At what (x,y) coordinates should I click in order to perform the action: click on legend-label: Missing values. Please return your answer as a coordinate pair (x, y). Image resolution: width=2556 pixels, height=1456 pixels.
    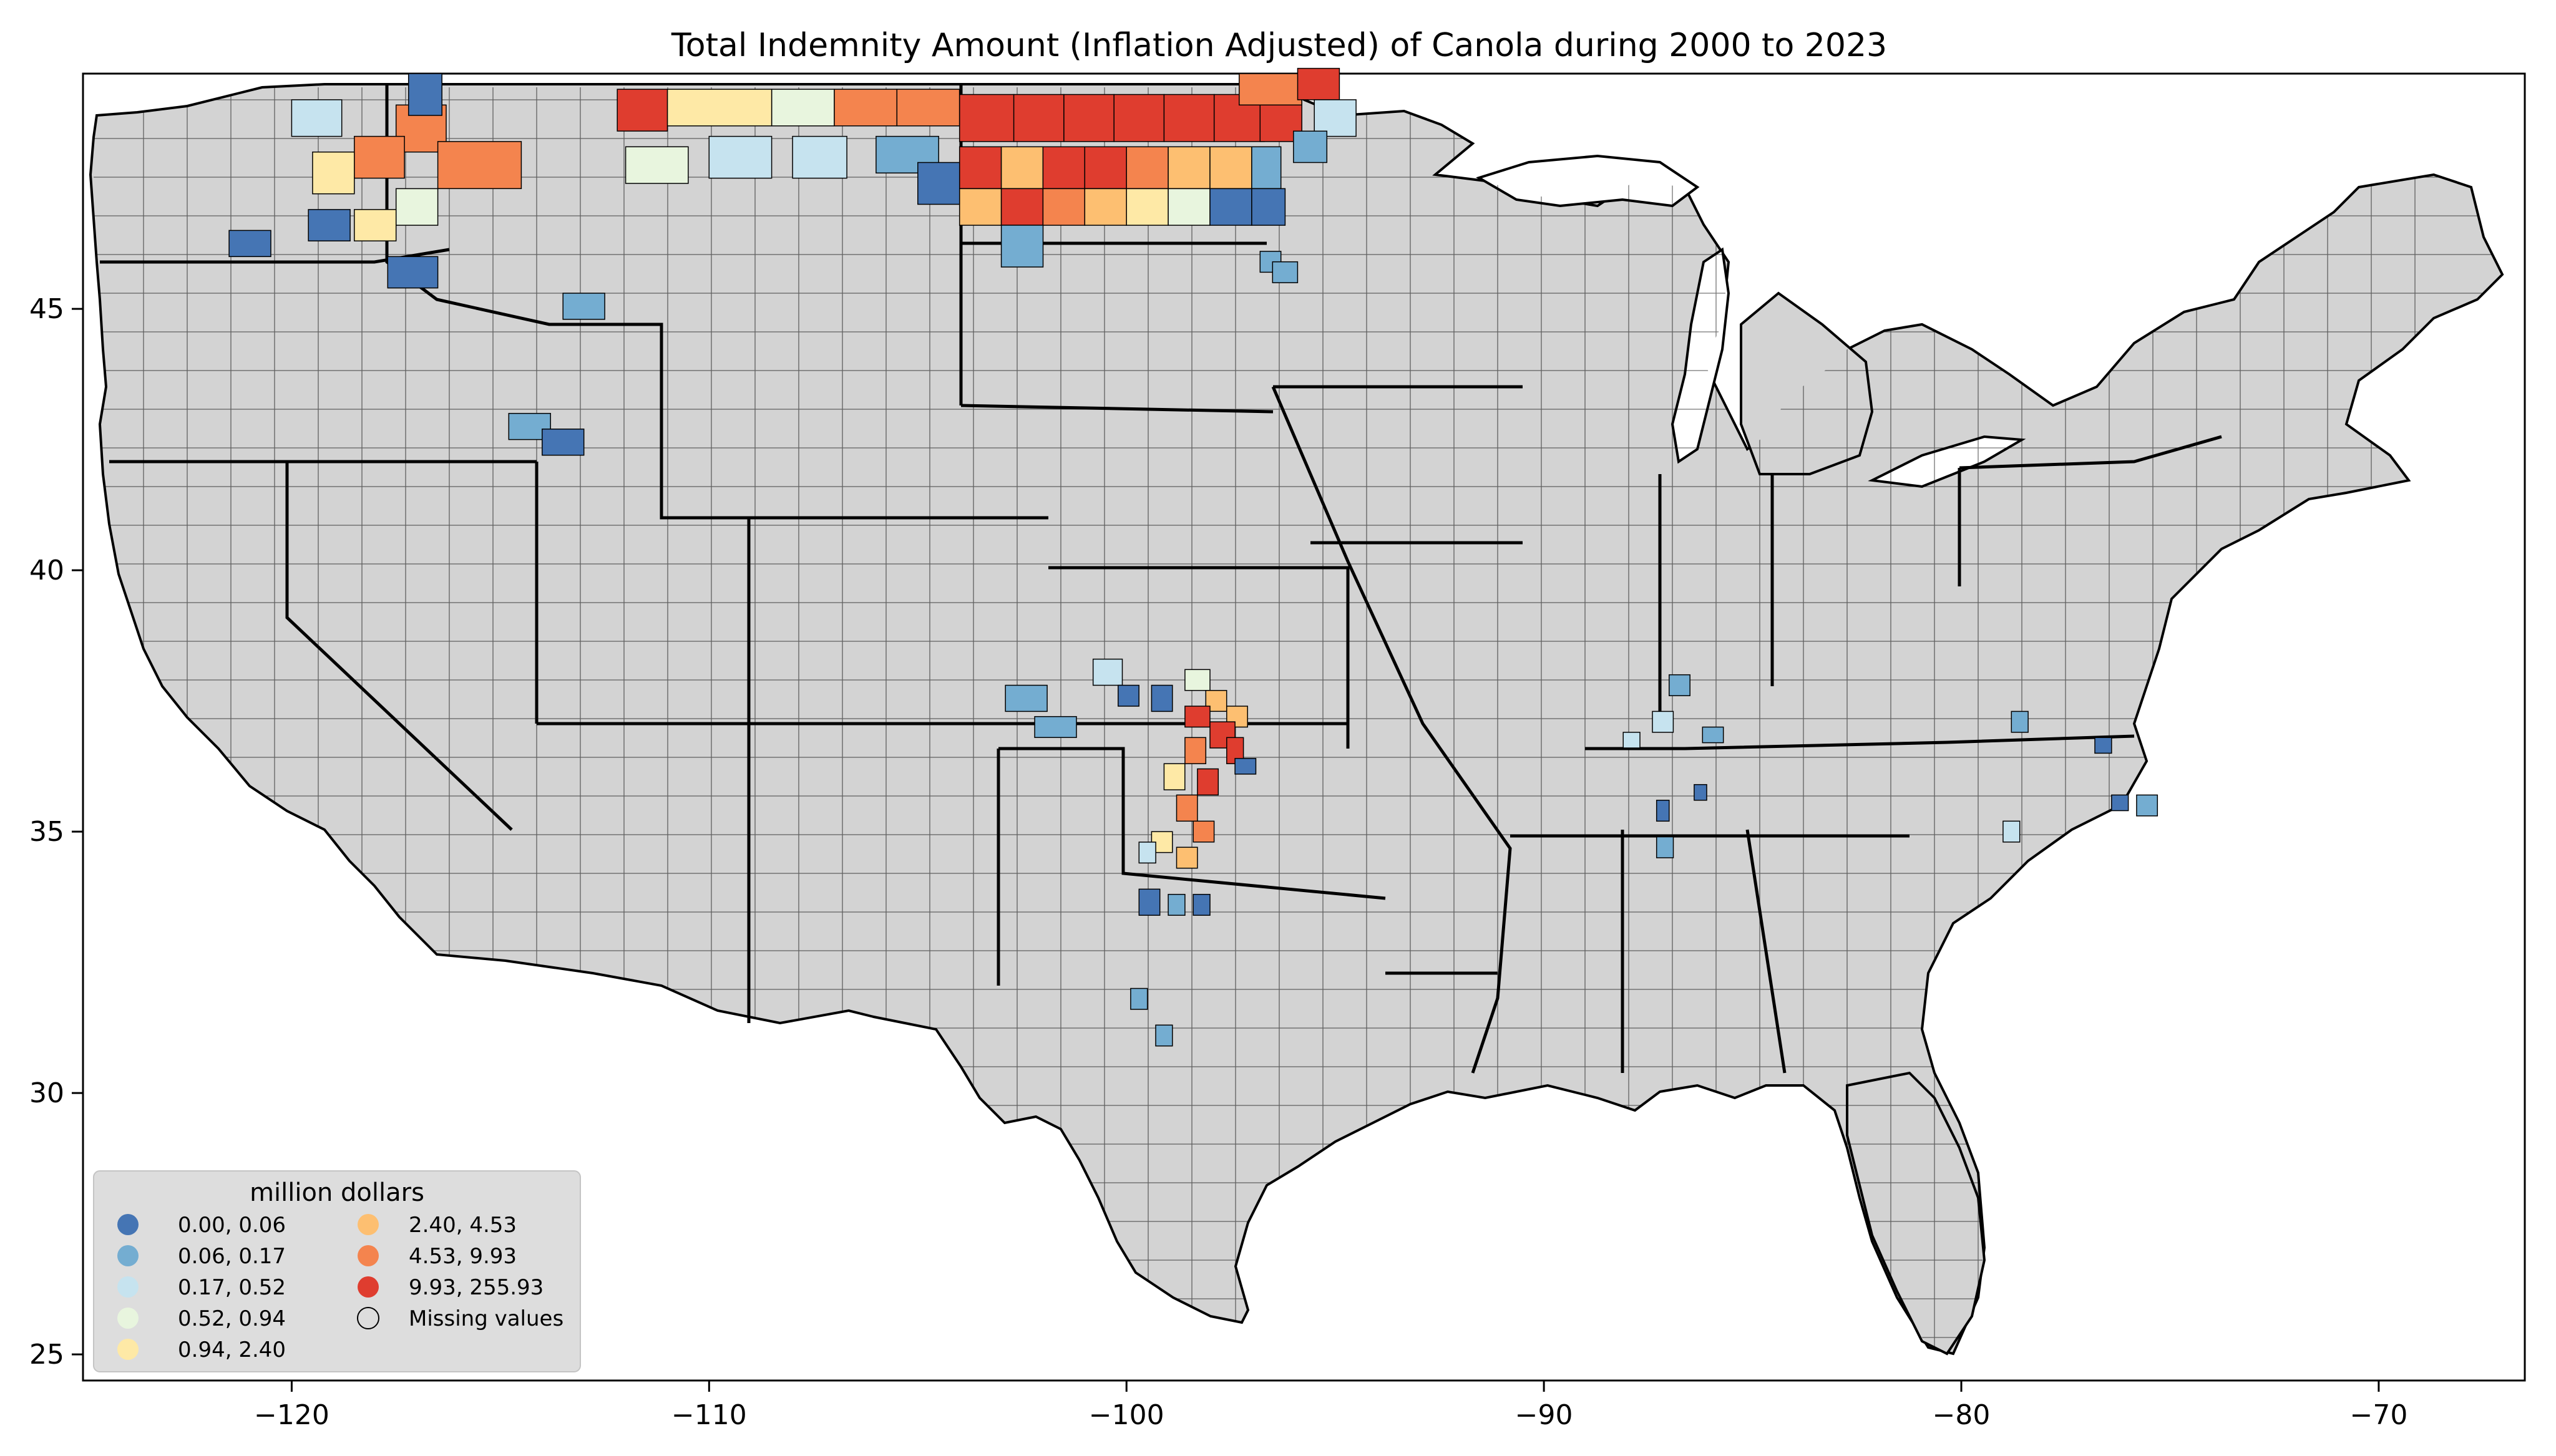
    Looking at the image, I should click on (486, 1319).